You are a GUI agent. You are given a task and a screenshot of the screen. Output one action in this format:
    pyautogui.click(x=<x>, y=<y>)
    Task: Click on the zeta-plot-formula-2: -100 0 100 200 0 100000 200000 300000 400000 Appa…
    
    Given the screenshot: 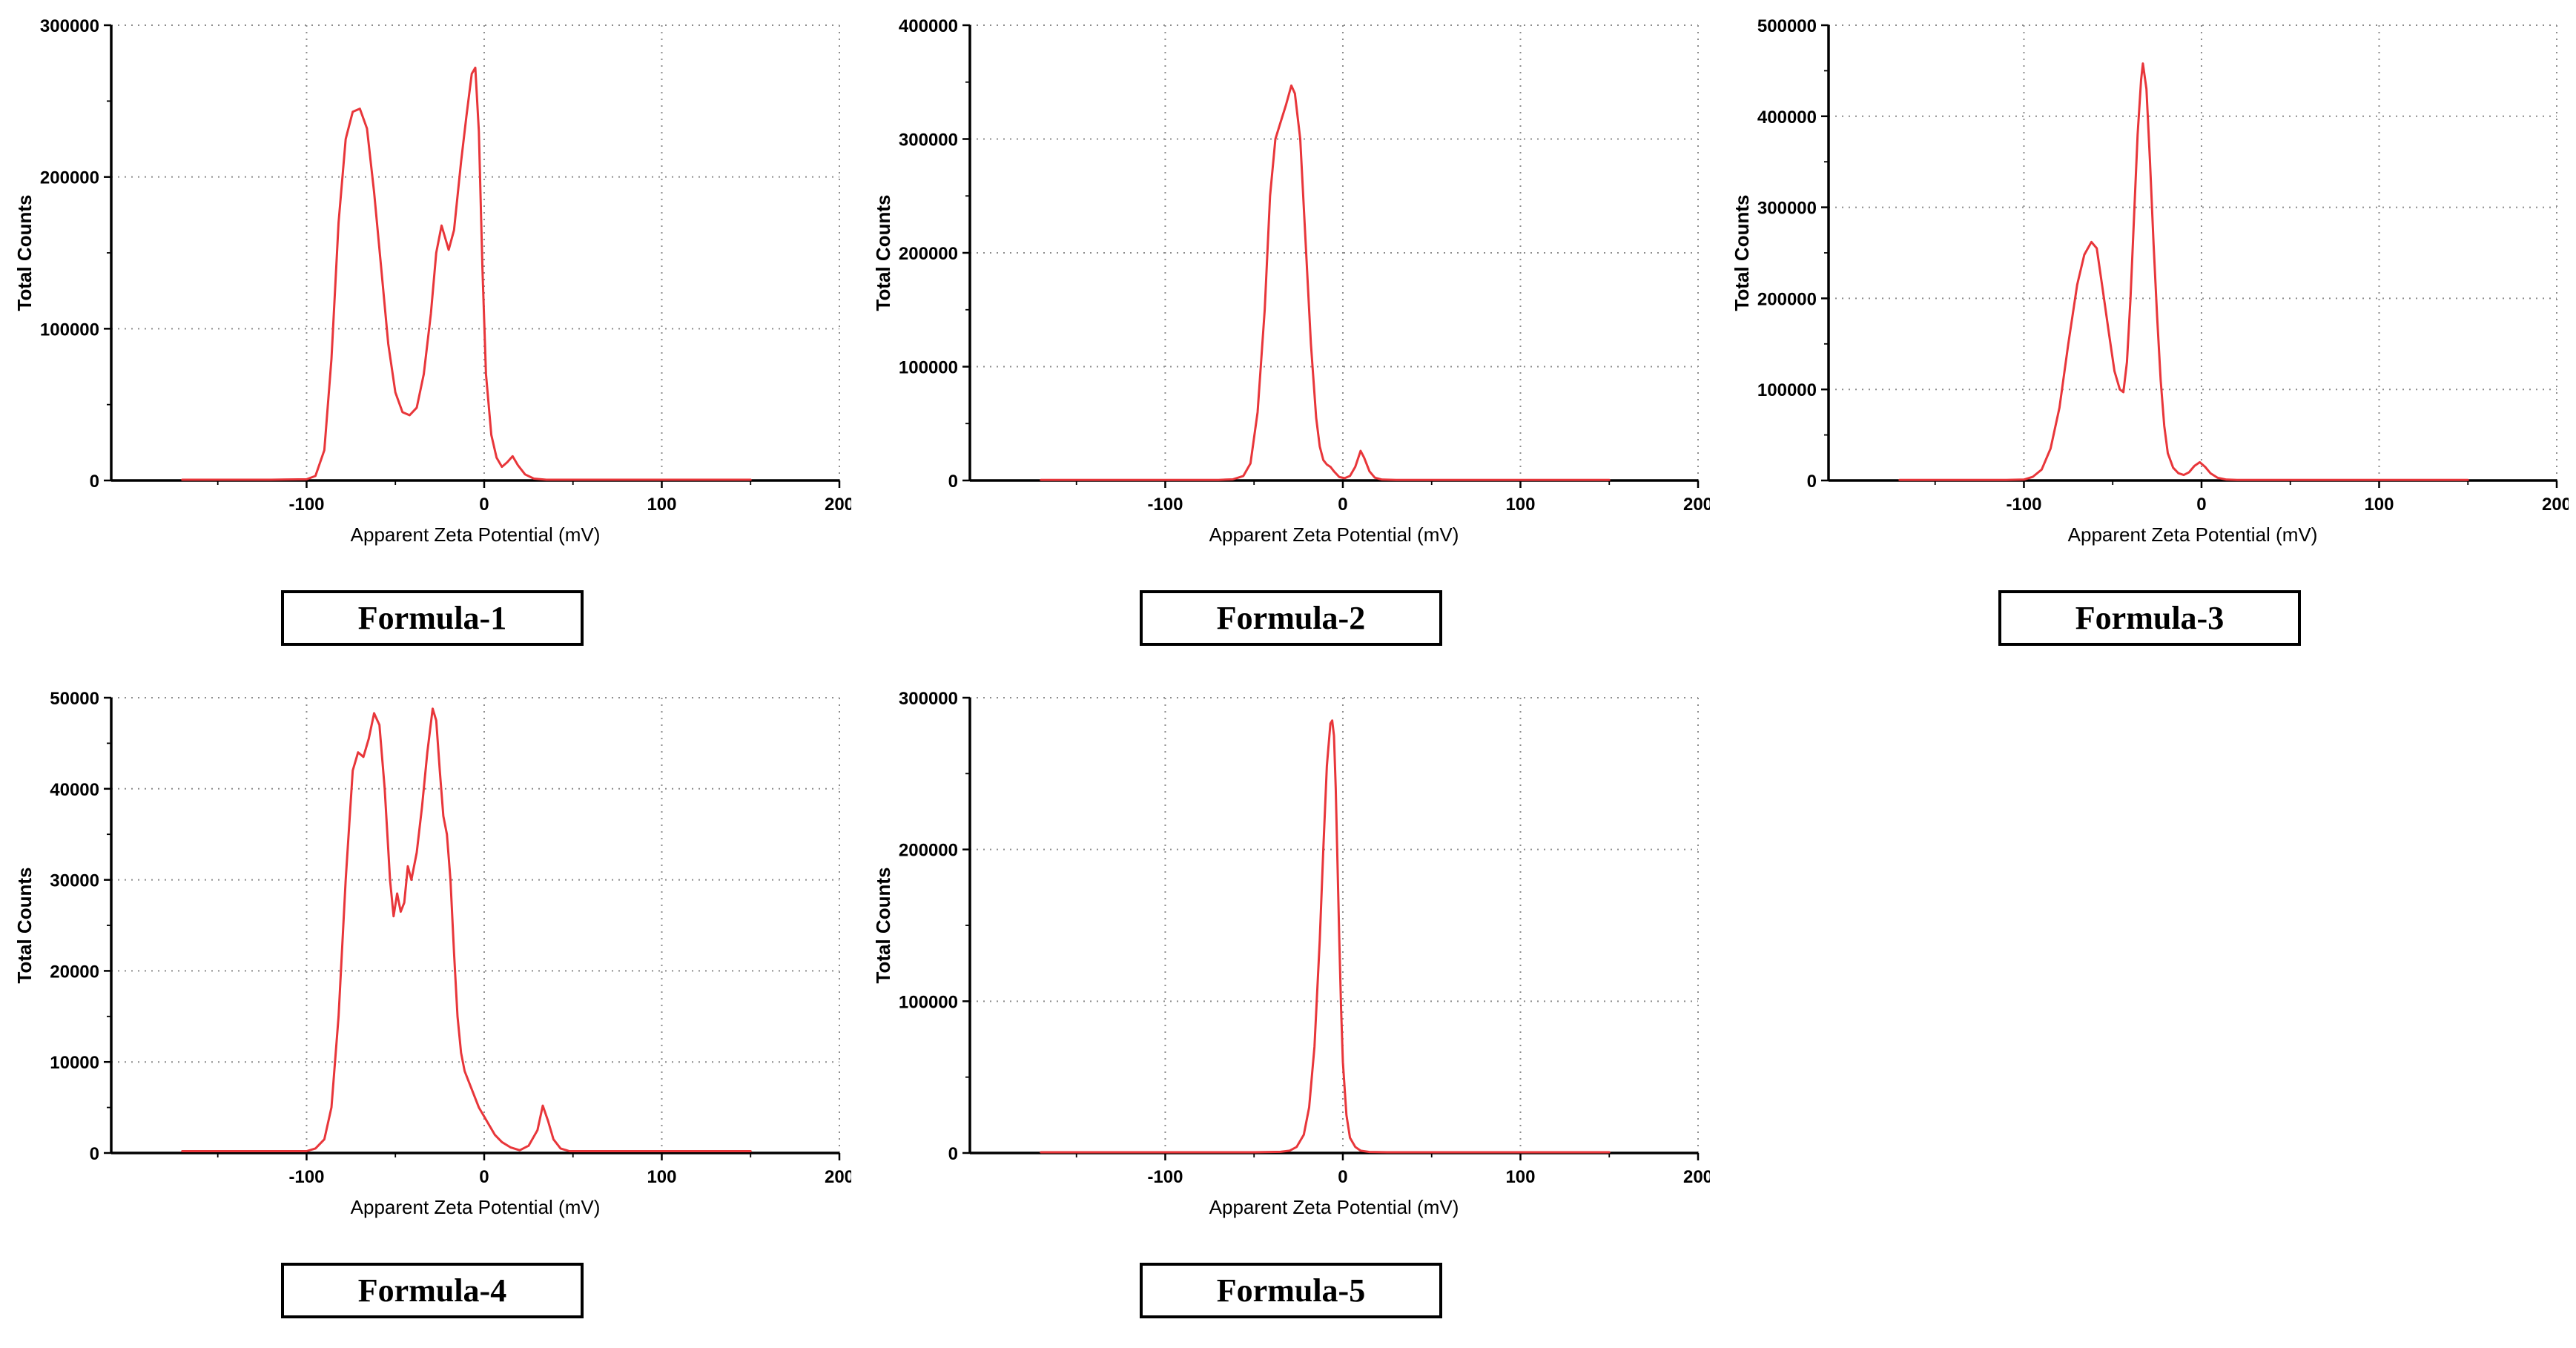 What is the action you would take?
    pyautogui.click(x=1291, y=281)
    